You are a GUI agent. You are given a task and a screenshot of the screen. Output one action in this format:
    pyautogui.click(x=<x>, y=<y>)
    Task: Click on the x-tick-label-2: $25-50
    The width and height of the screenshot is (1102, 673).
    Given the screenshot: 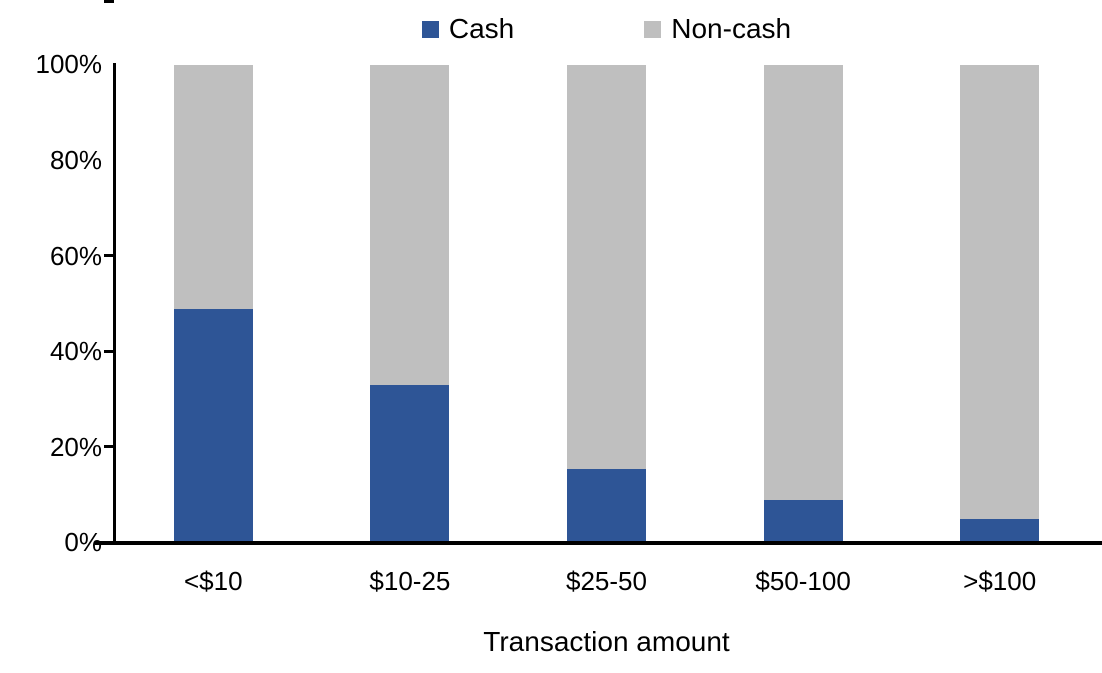 What is the action you would take?
    pyautogui.click(x=606, y=581)
    